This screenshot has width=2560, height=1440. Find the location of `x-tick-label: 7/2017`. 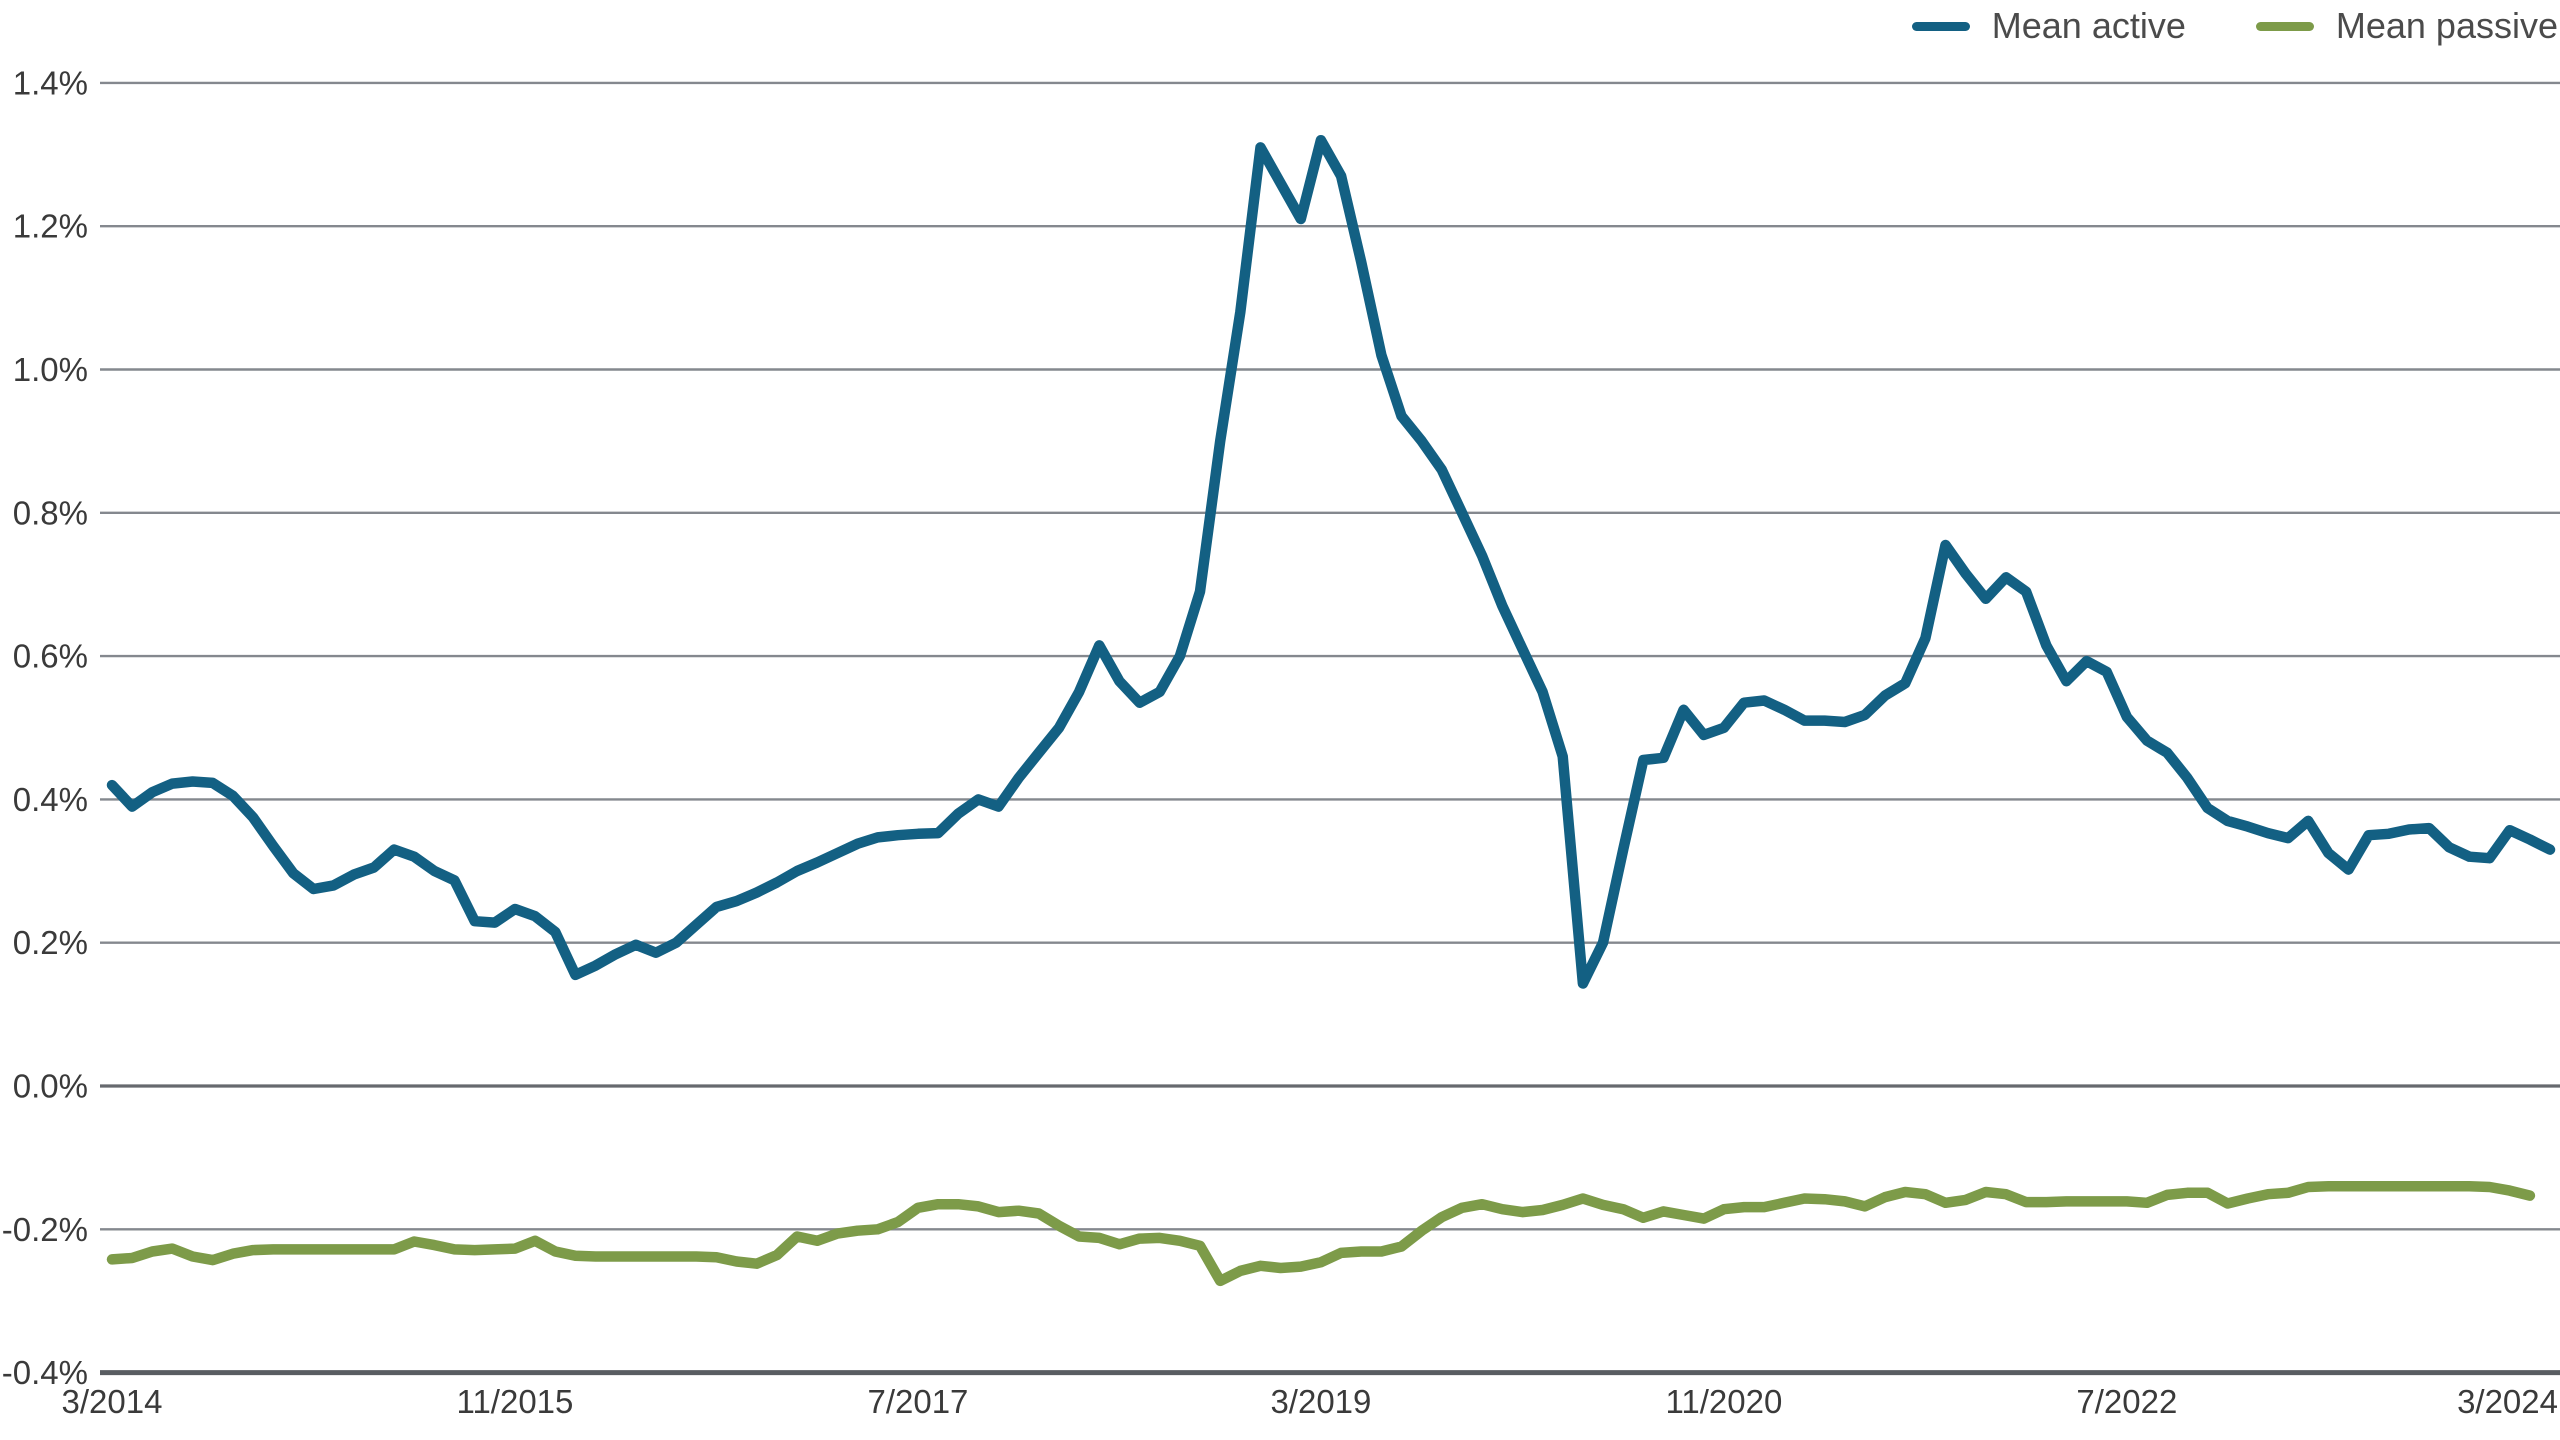

x-tick-label: 7/2017 is located at coordinates (917, 1401).